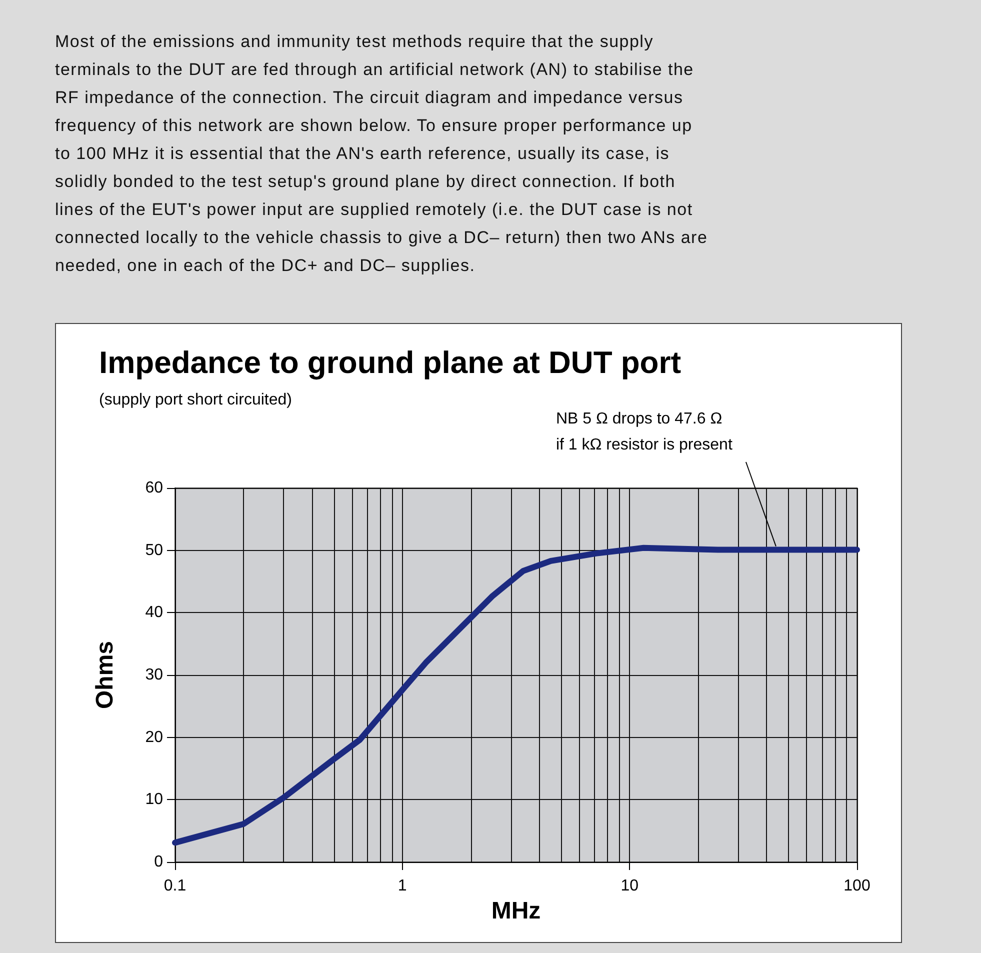  Describe the element at coordinates (857, 886) in the screenshot. I see `x-tick-label: 100` at that location.